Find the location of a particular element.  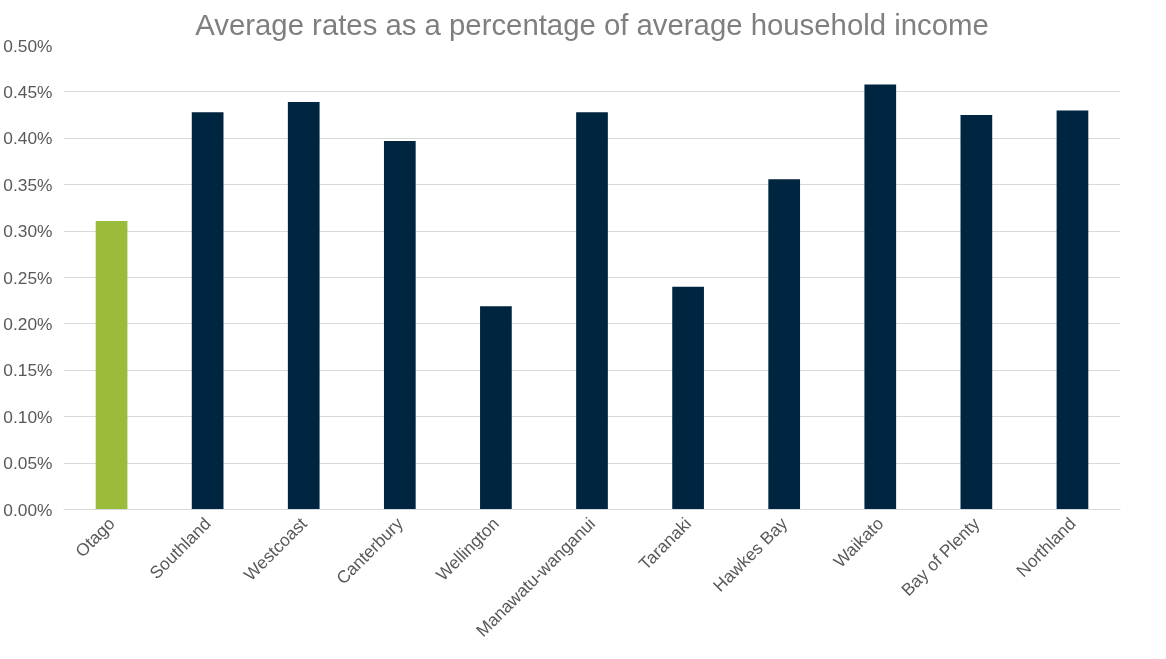

y-tick-label: 0.50% is located at coordinates (28, 45).